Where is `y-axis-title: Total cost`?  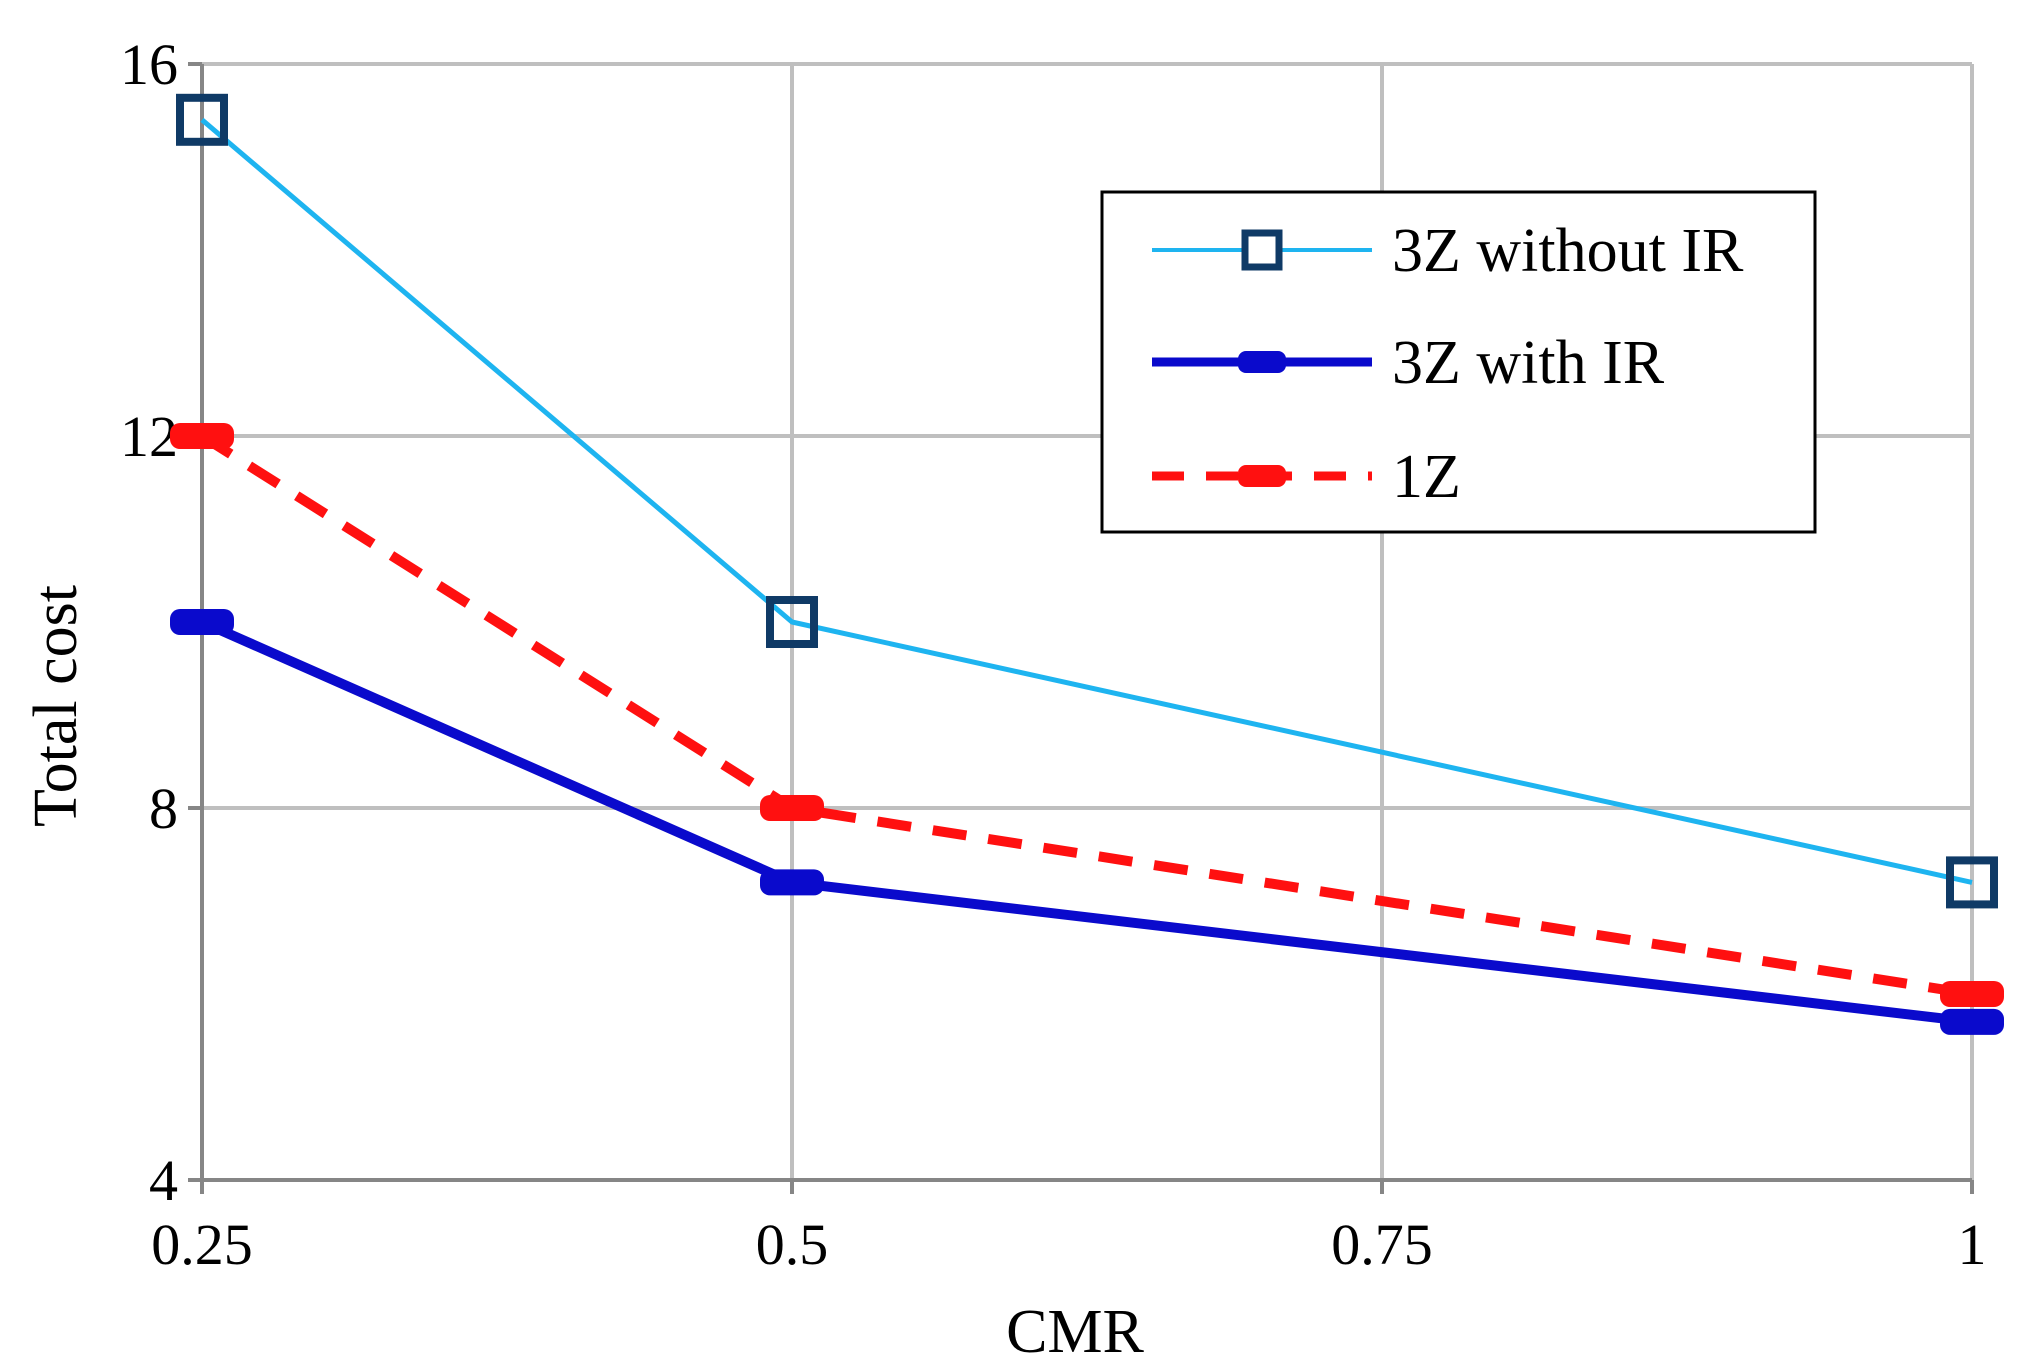
y-axis-title: Total cost is located at coordinates (56, 706).